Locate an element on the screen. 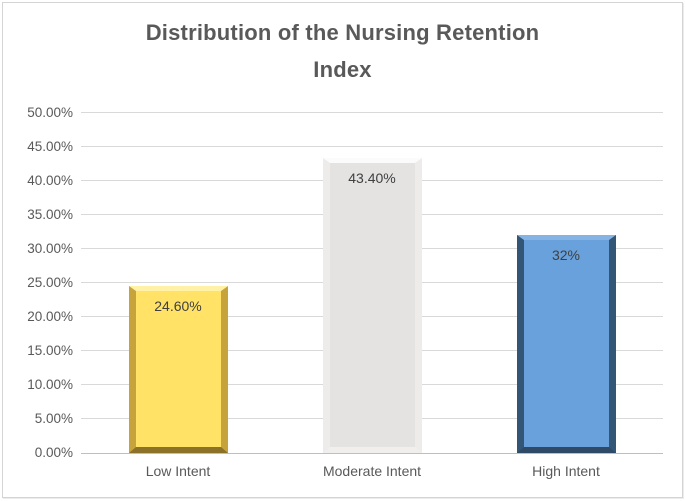 The image size is (685, 501). y-tick-label: 0.00% is located at coordinates (53, 452).